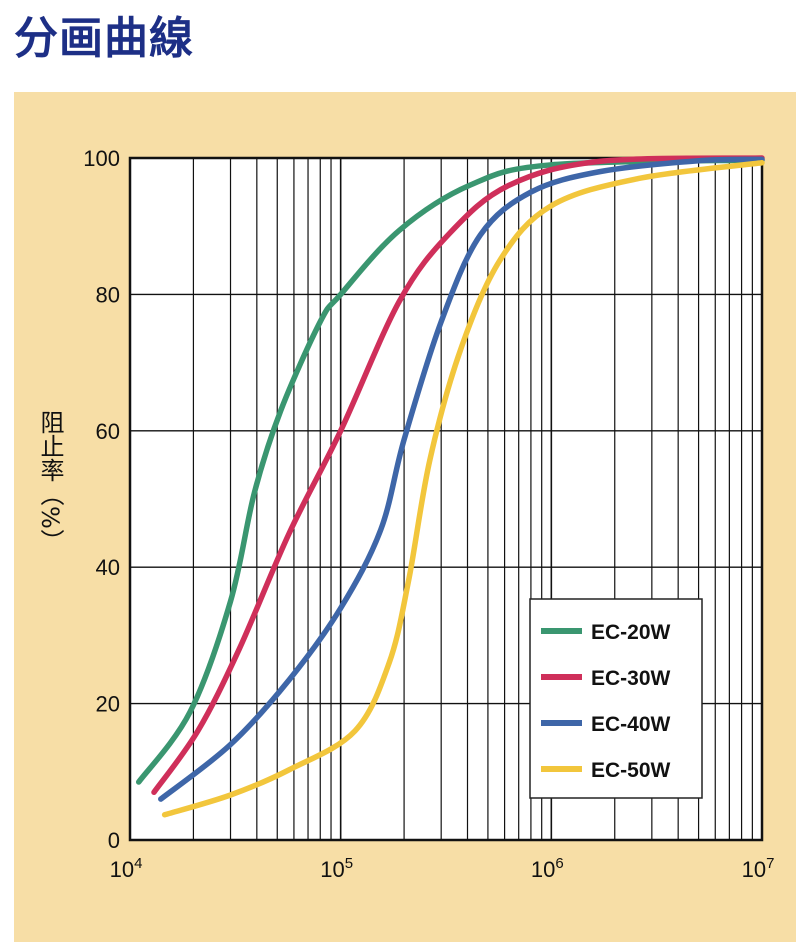 This screenshot has height=947, width=809. Describe the element at coordinates (50, 481) in the screenshot. I see `y-axis-label: 阻止率（%）` at that location.